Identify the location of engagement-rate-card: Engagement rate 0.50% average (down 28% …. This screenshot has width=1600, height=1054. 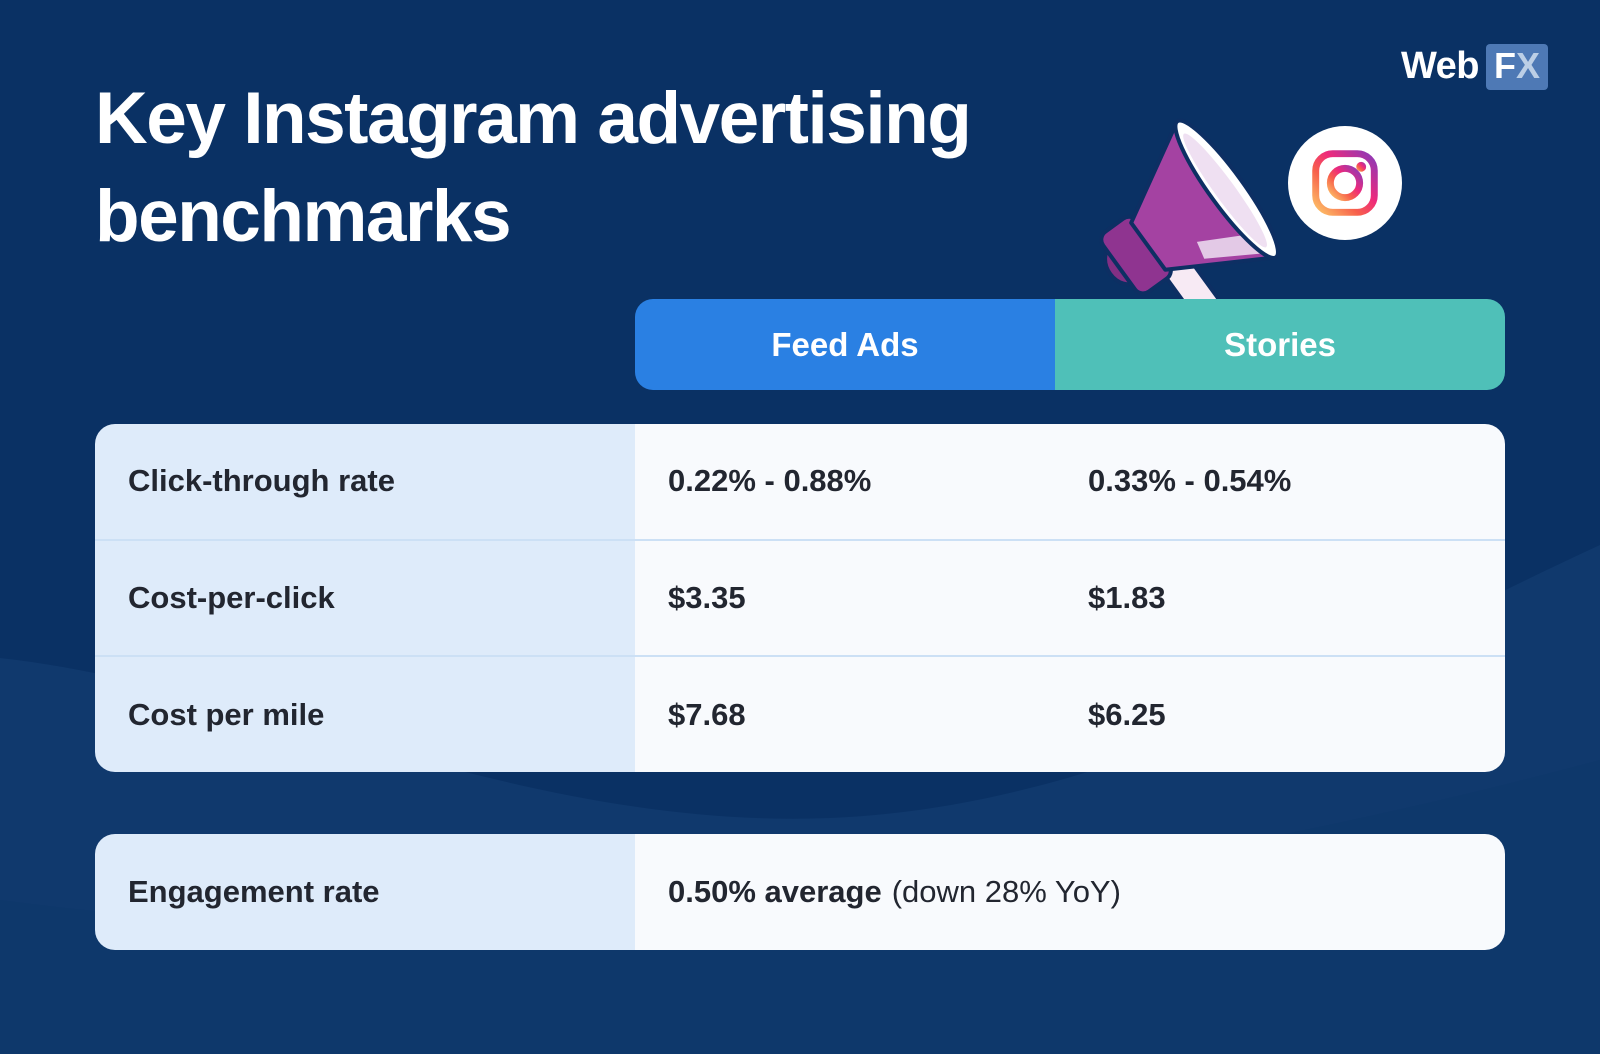
(800, 892).